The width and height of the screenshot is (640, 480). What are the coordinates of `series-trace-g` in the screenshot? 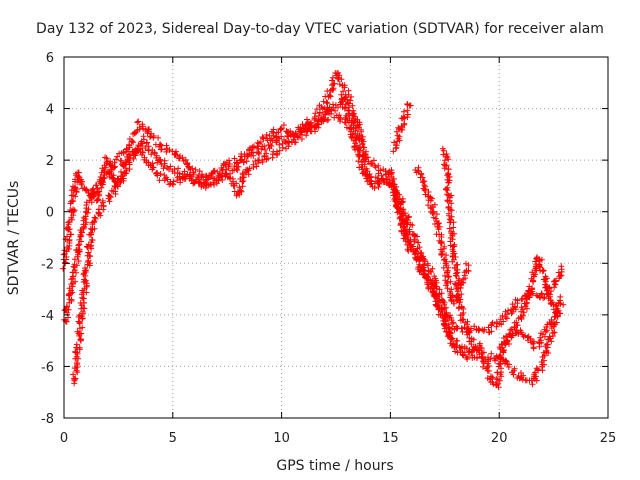 It's located at (530, 307).